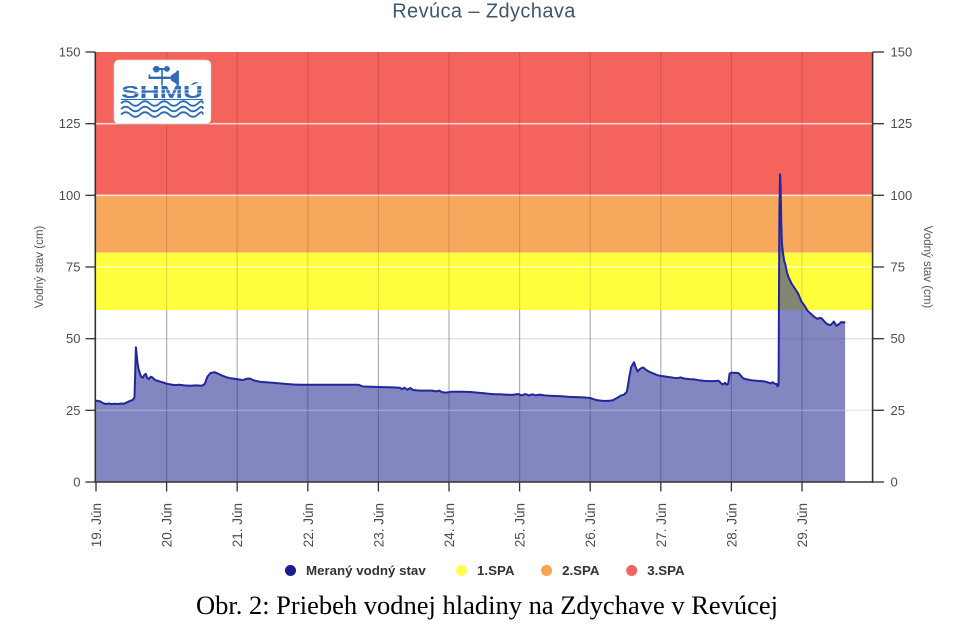 This screenshot has width=967, height=626. I want to click on svg-text: 20. Jún, so click(167, 525).